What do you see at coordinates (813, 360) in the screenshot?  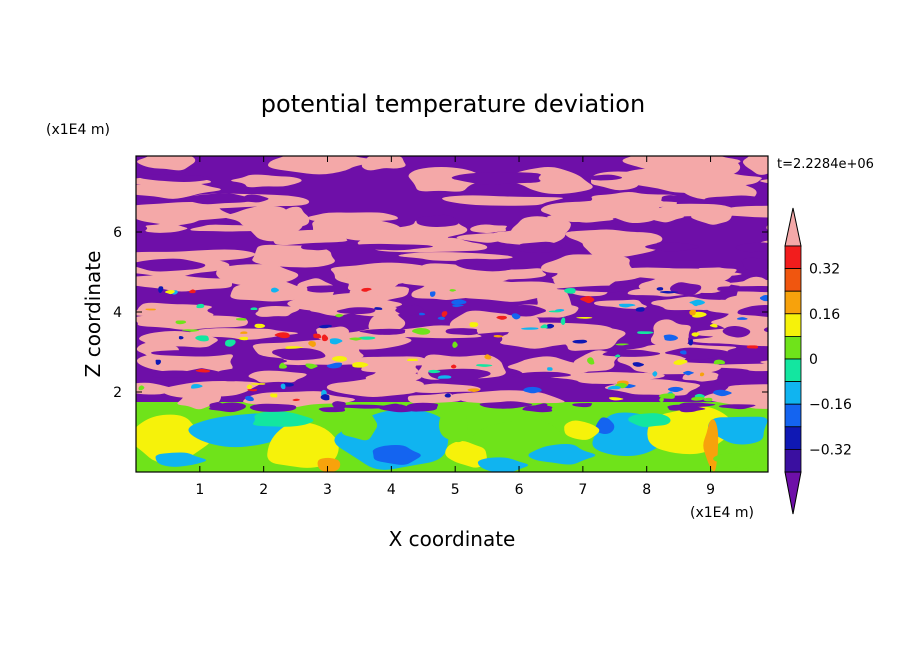 I see `colorbar-tick-label: 0` at bounding box center [813, 360].